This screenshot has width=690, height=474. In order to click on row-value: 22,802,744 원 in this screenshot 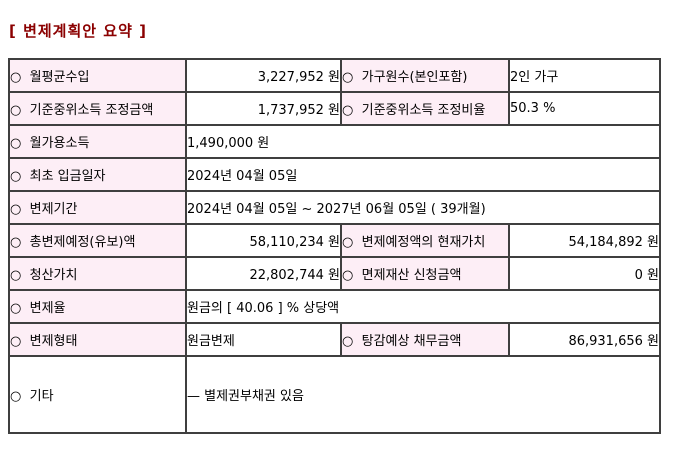, I will do `click(263, 273)`.